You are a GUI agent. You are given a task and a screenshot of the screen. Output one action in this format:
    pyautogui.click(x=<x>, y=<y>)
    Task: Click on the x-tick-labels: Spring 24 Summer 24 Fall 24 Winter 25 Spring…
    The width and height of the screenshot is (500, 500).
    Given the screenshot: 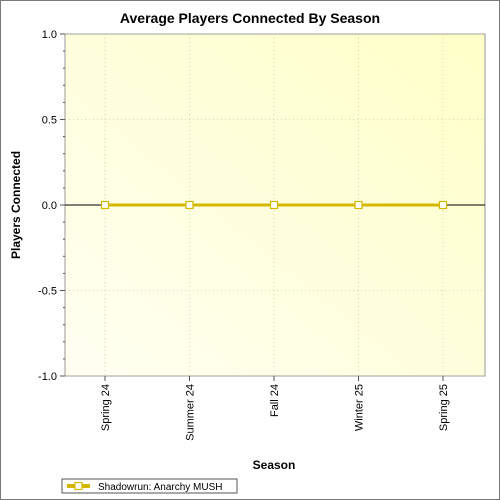 What is the action you would take?
    pyautogui.click(x=275, y=412)
    